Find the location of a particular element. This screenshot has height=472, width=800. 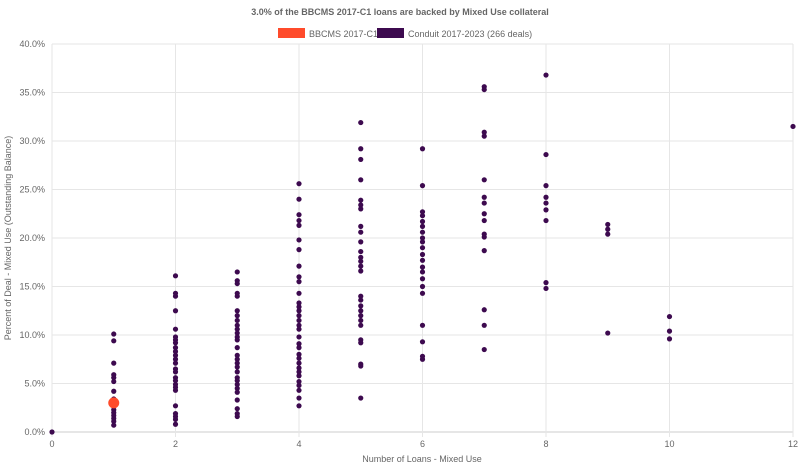

x-axis-ticks: 0 2 4 6 8 10 12 is located at coordinates (423, 444).